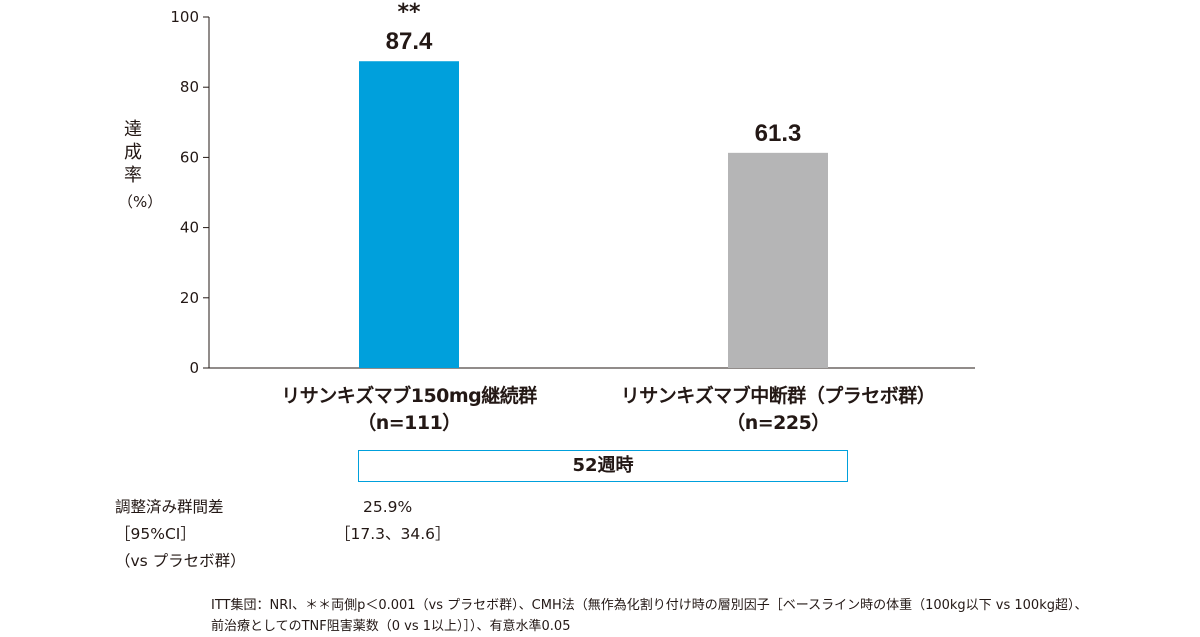 The image size is (1200, 637). What do you see at coordinates (778, 410) in the screenshot?
I see `category-label-placebo: リサンキズマブ中断群（プラセボ群） （n=225）` at bounding box center [778, 410].